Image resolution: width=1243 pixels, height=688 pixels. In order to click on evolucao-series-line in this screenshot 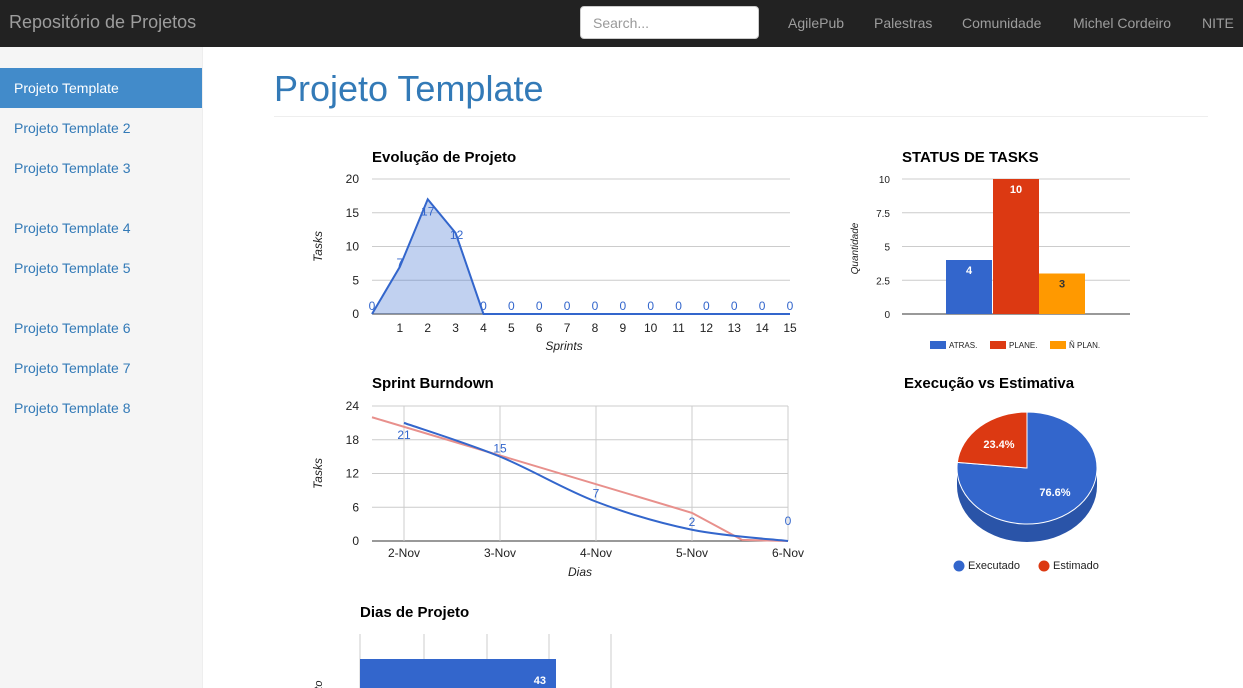, I will do `click(580, 256)`.